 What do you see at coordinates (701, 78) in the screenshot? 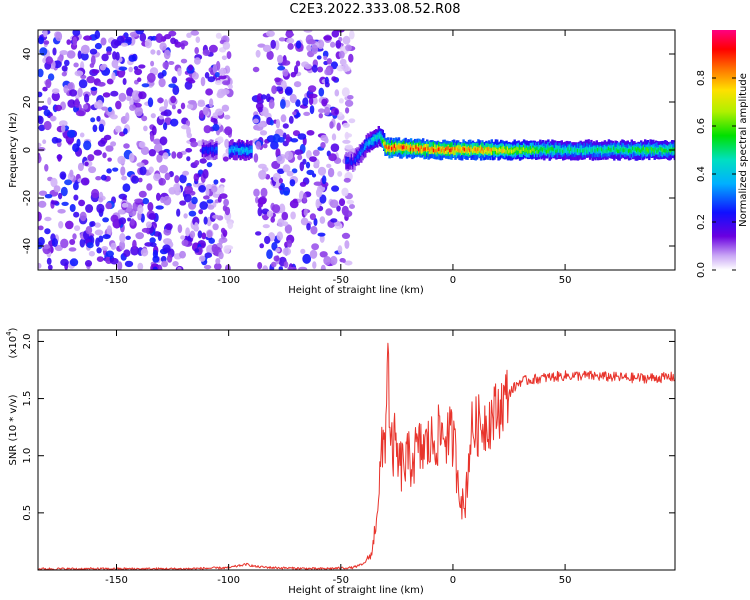
I see `colorbar-tick-label: 0.8` at bounding box center [701, 78].